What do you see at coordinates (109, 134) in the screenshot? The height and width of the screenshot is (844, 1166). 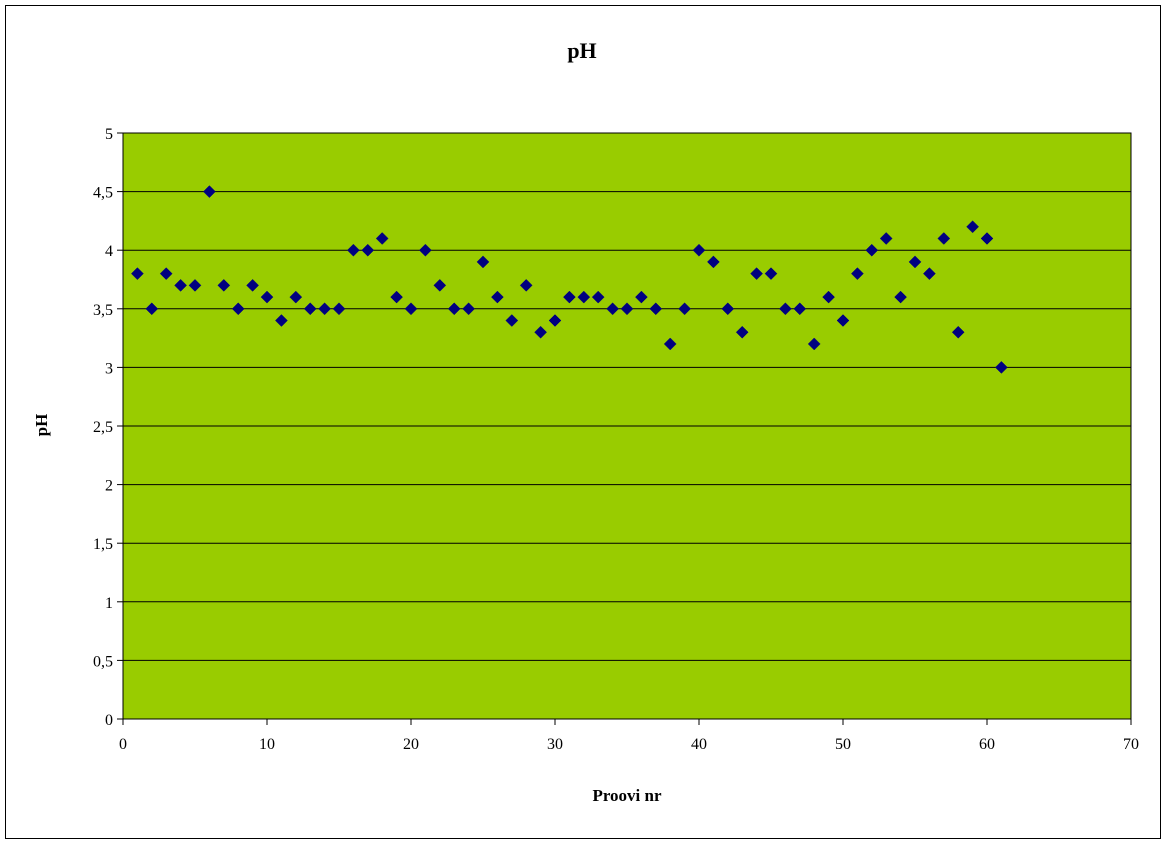 I see `y-tick-label: 5` at bounding box center [109, 134].